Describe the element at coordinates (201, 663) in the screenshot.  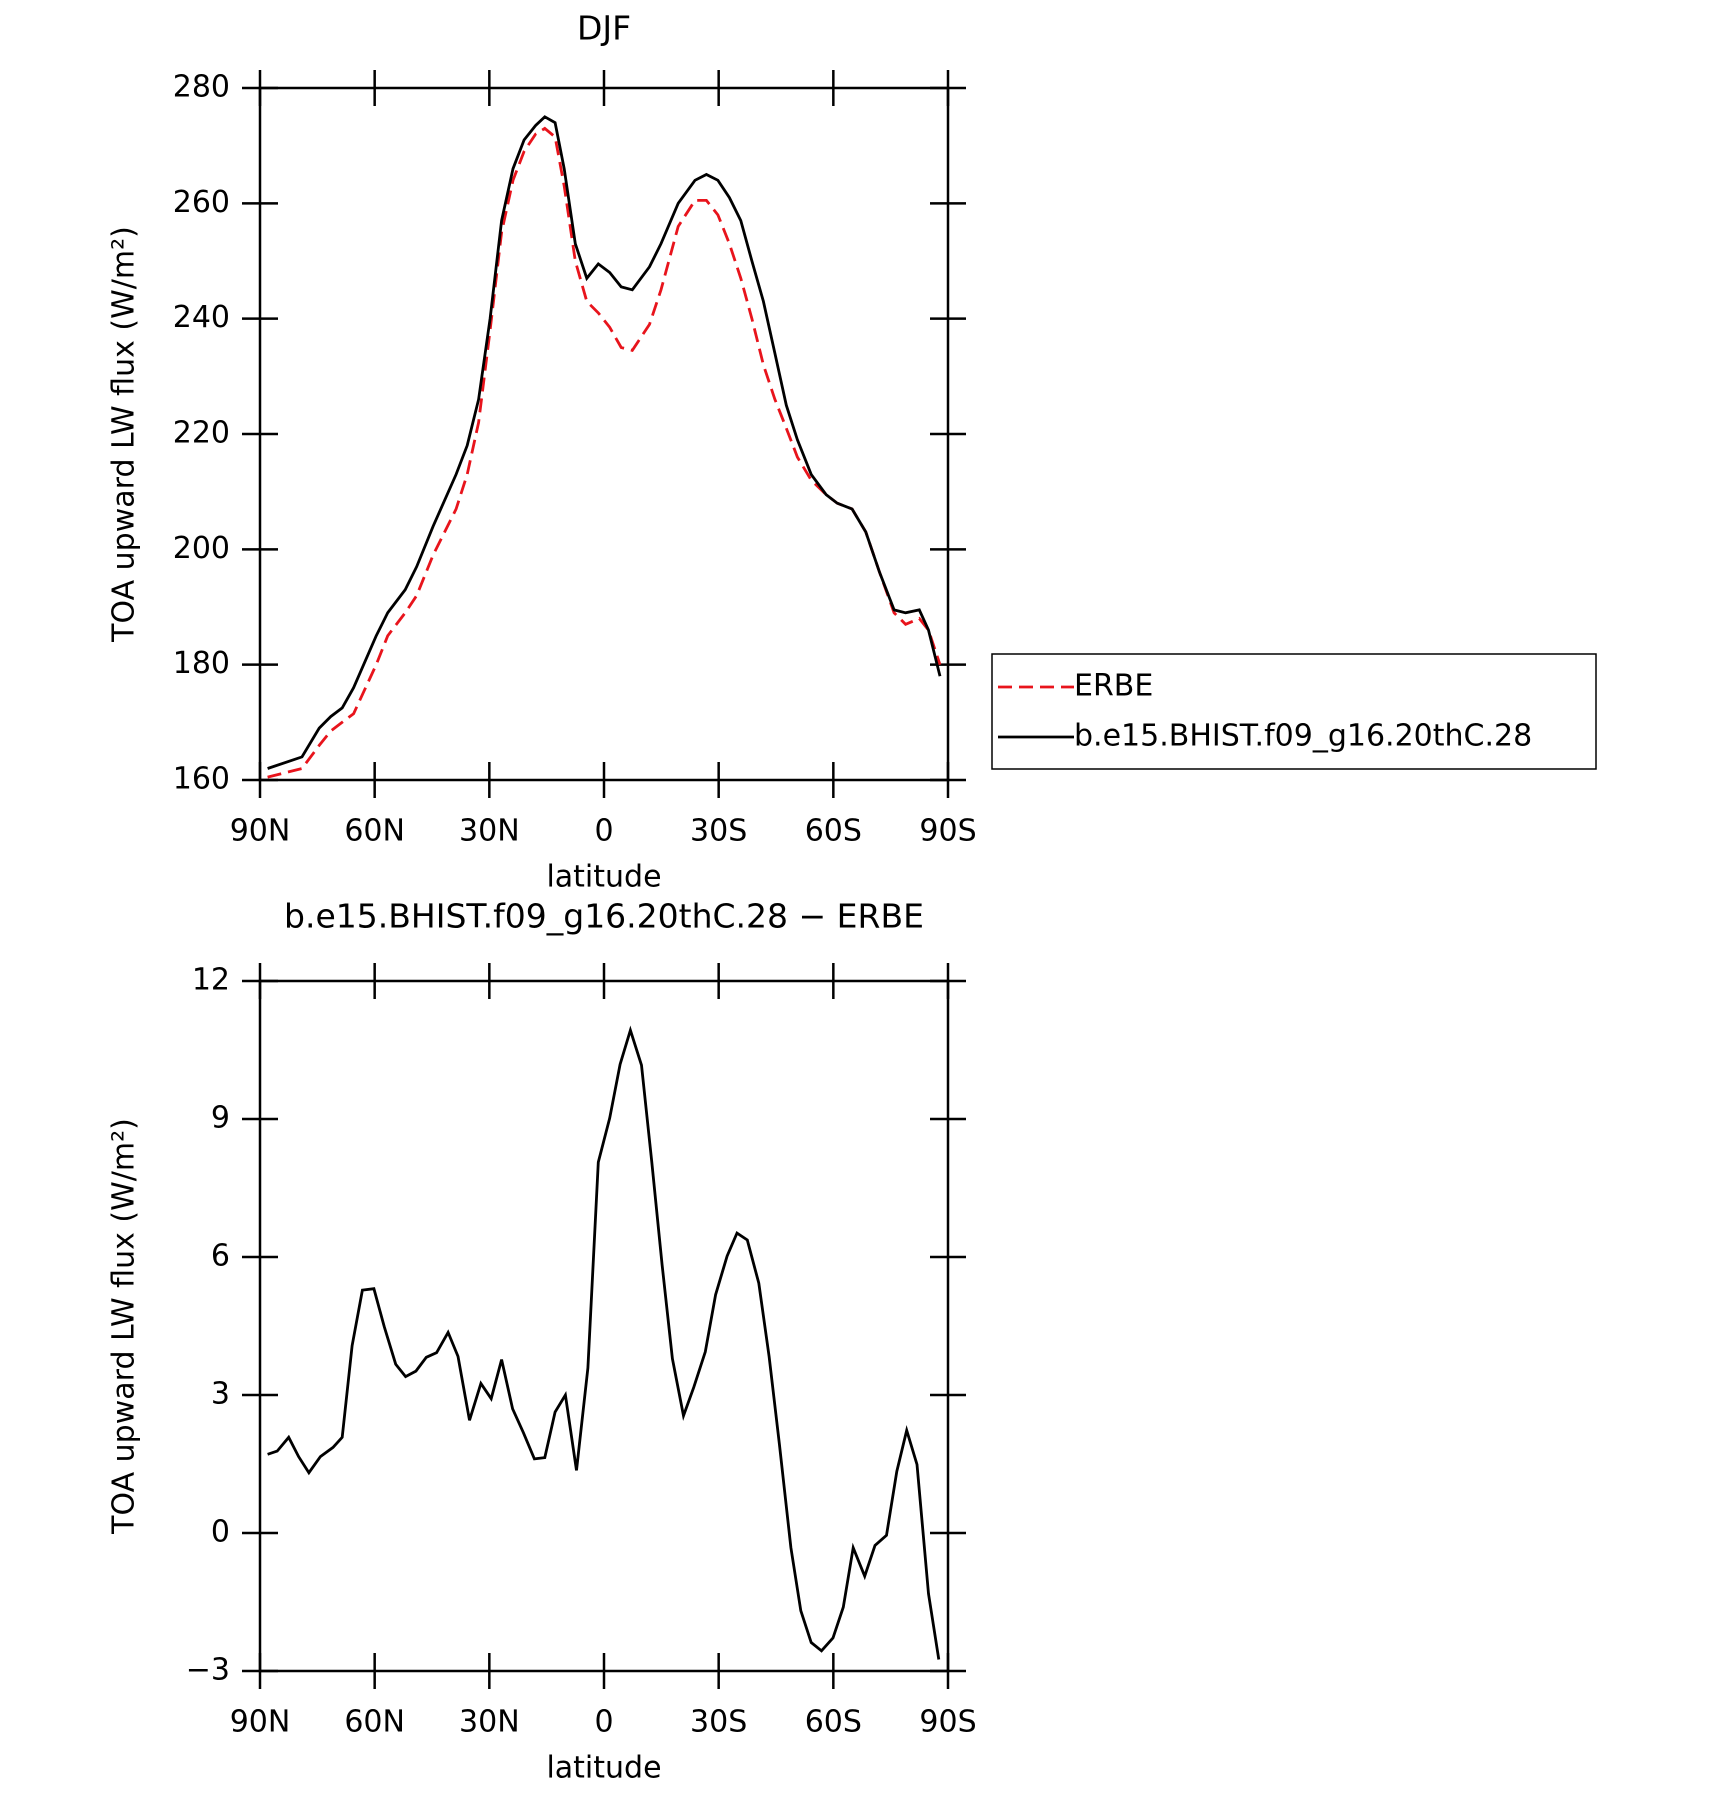
I see `y-tick-label: 180` at that location.